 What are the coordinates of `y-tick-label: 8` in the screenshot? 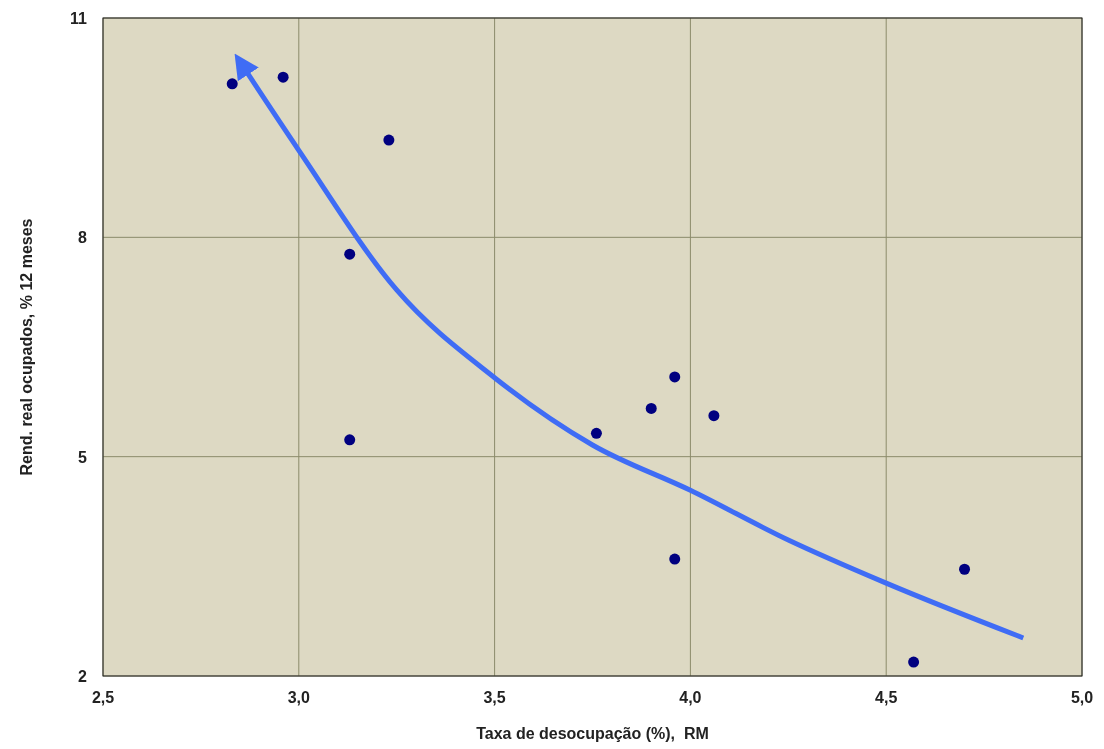 It's located at (83, 238).